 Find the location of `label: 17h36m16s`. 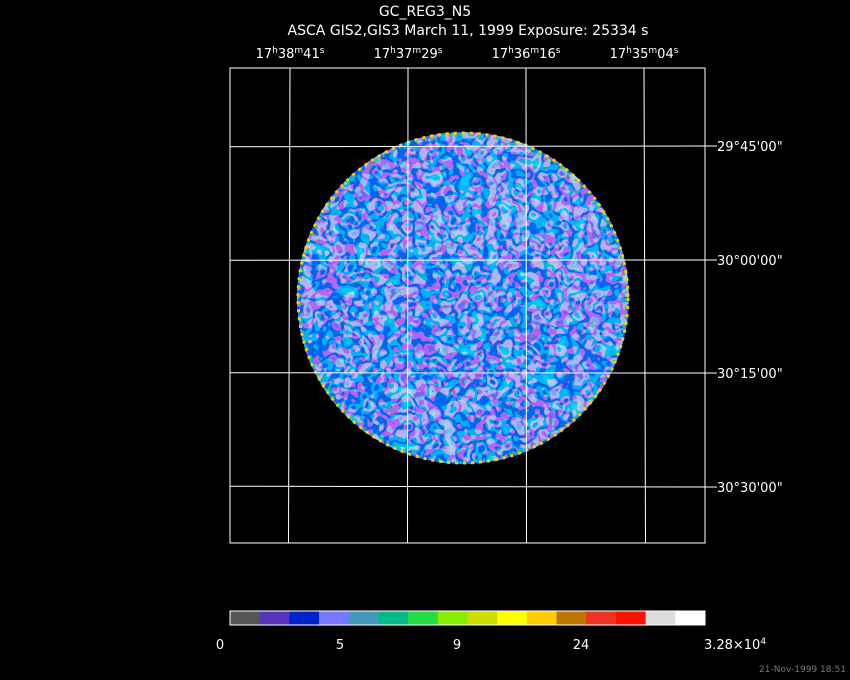

label: 17h36m16s is located at coordinates (526, 54).